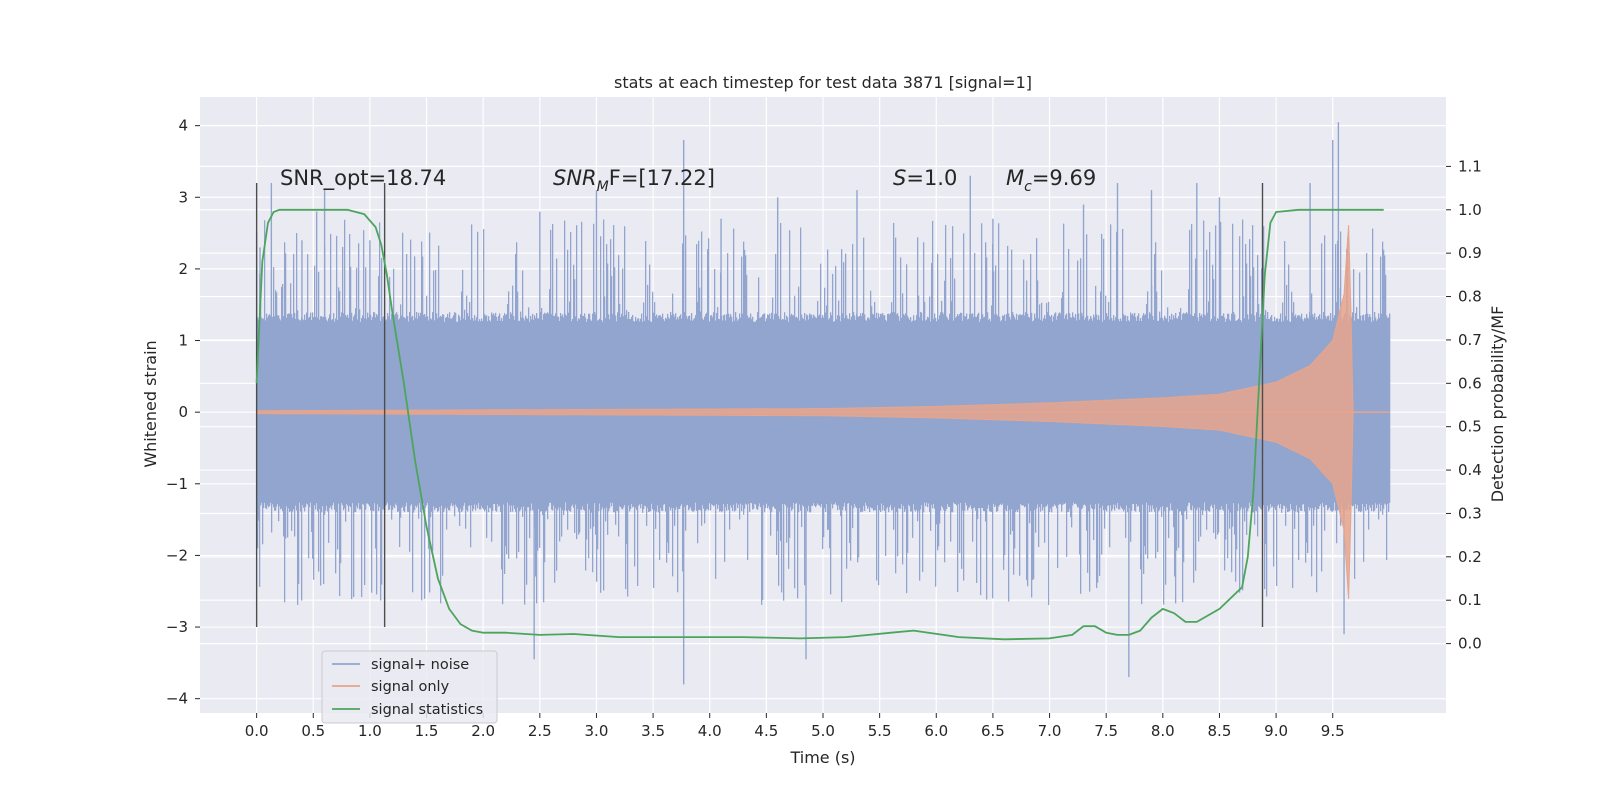 The width and height of the screenshot is (1600, 800). What do you see at coordinates (1470, 557) in the screenshot?
I see `y2-tick-label: 0.2` at bounding box center [1470, 557].